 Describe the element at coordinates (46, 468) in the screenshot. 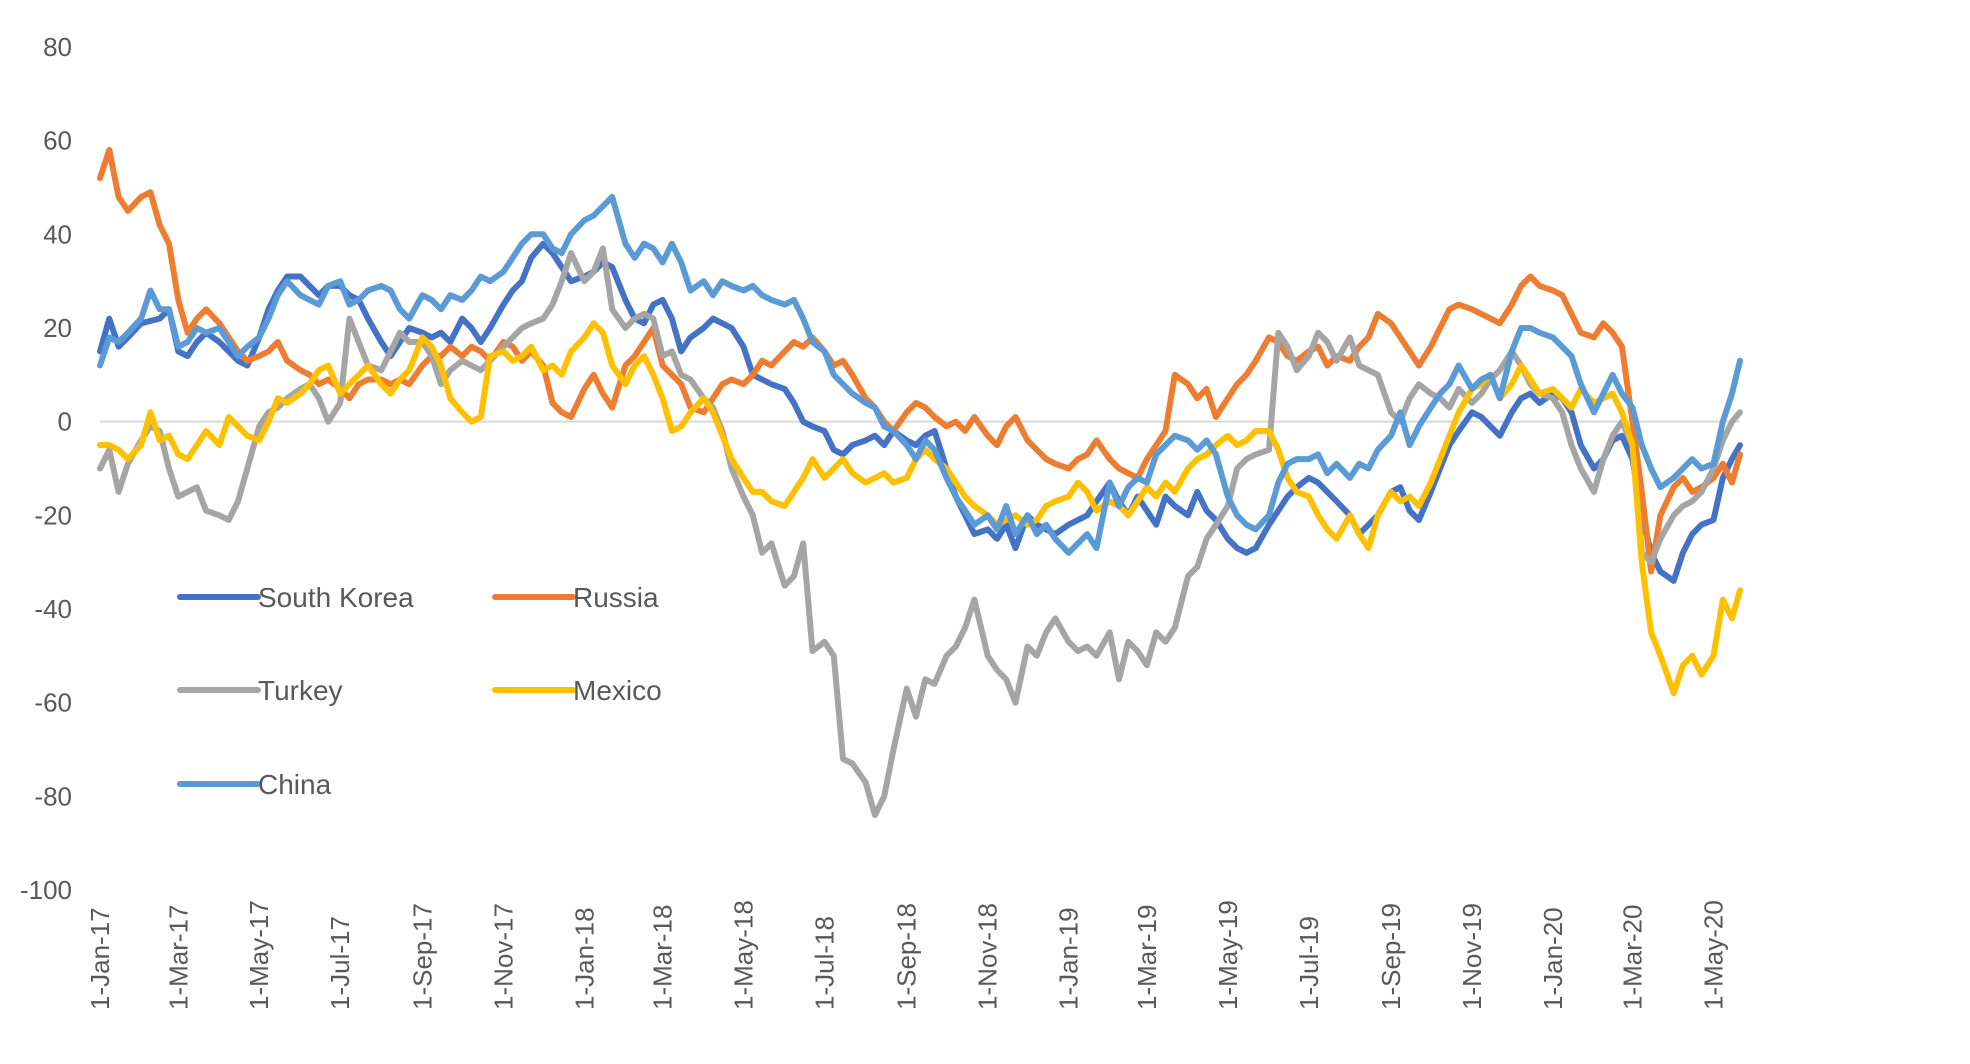

I see `y-axis-tick-labels: 80 60 40 20 0 -20 -40 -60 -80 -100` at that location.